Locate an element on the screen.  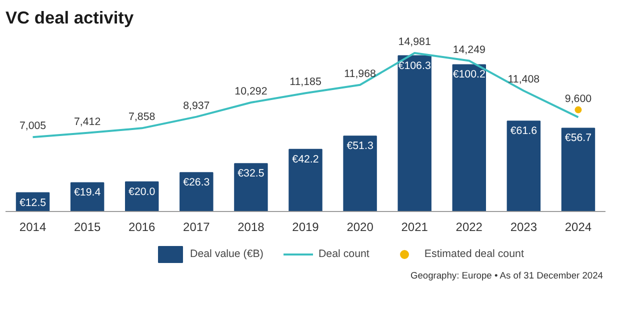
data-label: €42.2 is located at coordinates (305, 159).